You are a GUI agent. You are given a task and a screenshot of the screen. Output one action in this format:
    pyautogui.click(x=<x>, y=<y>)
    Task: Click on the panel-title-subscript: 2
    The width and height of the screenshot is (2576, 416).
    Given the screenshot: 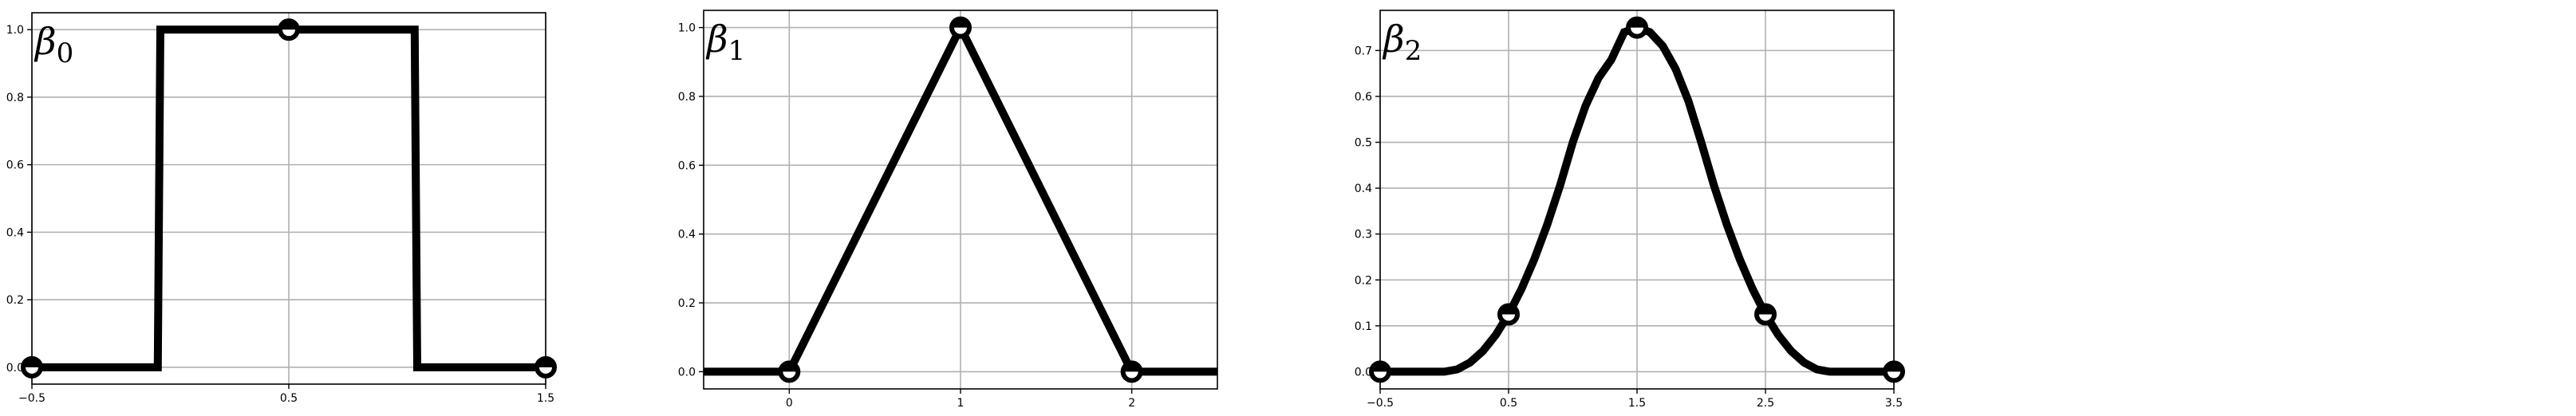 What is the action you would take?
    pyautogui.click(x=1414, y=51)
    